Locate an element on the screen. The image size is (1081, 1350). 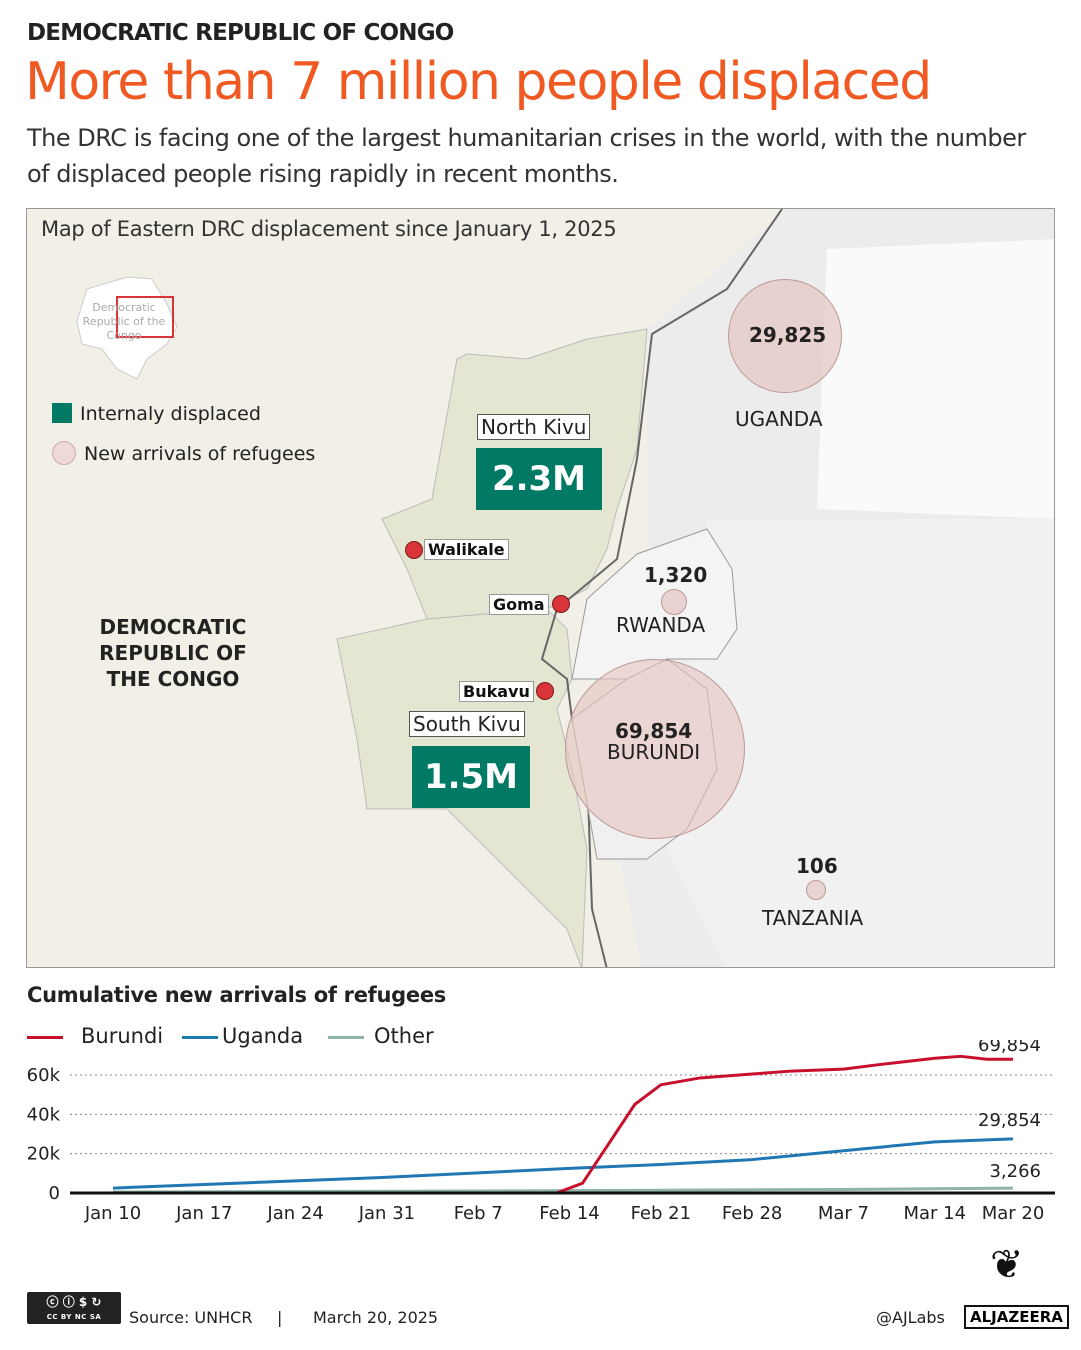
x-tick-label: Feb 28 is located at coordinates (752, 1213).